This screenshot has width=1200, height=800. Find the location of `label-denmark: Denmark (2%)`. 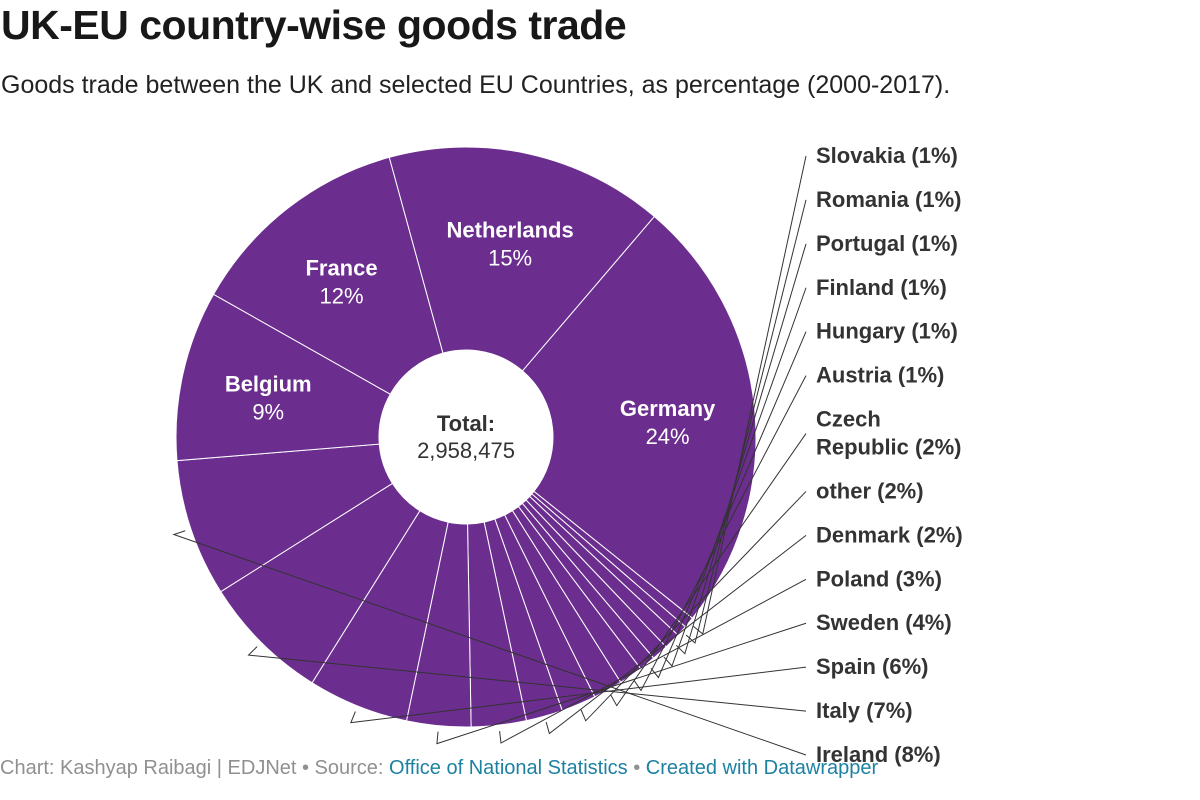

label-denmark: Denmark (2%) is located at coordinates (889, 534).